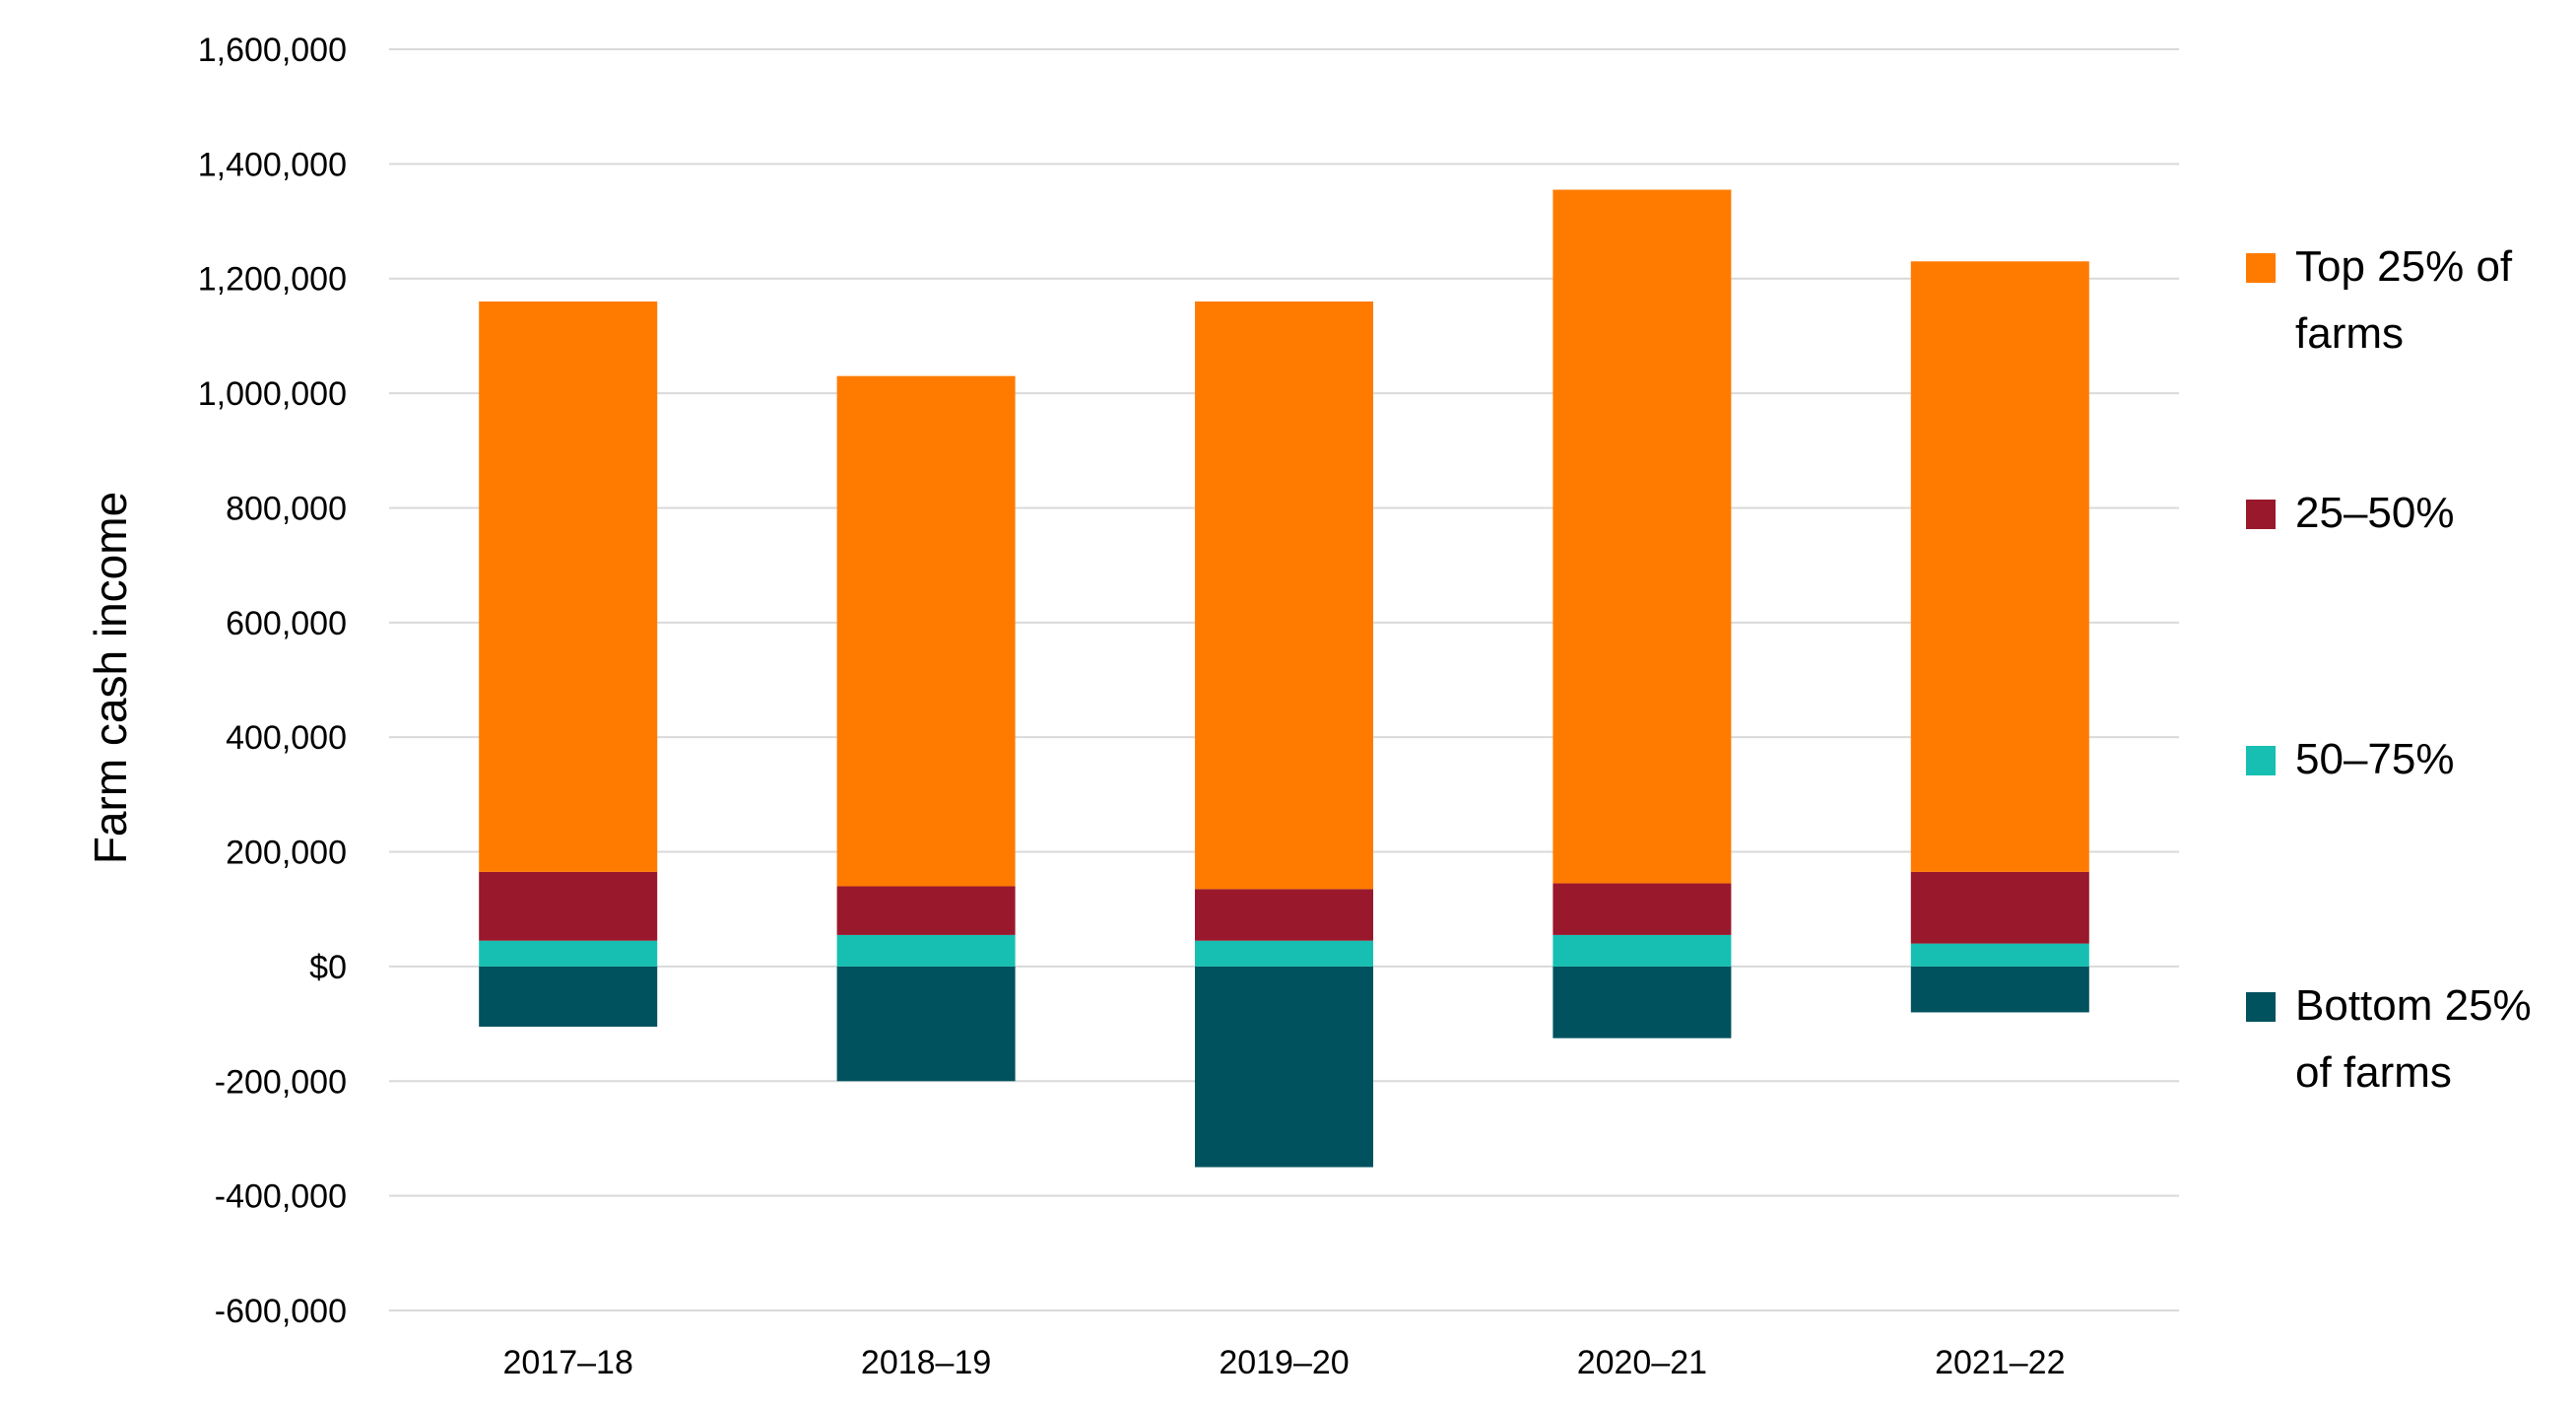  What do you see at coordinates (2404, 266) in the screenshot?
I see `legend-label: Top 25% of` at bounding box center [2404, 266].